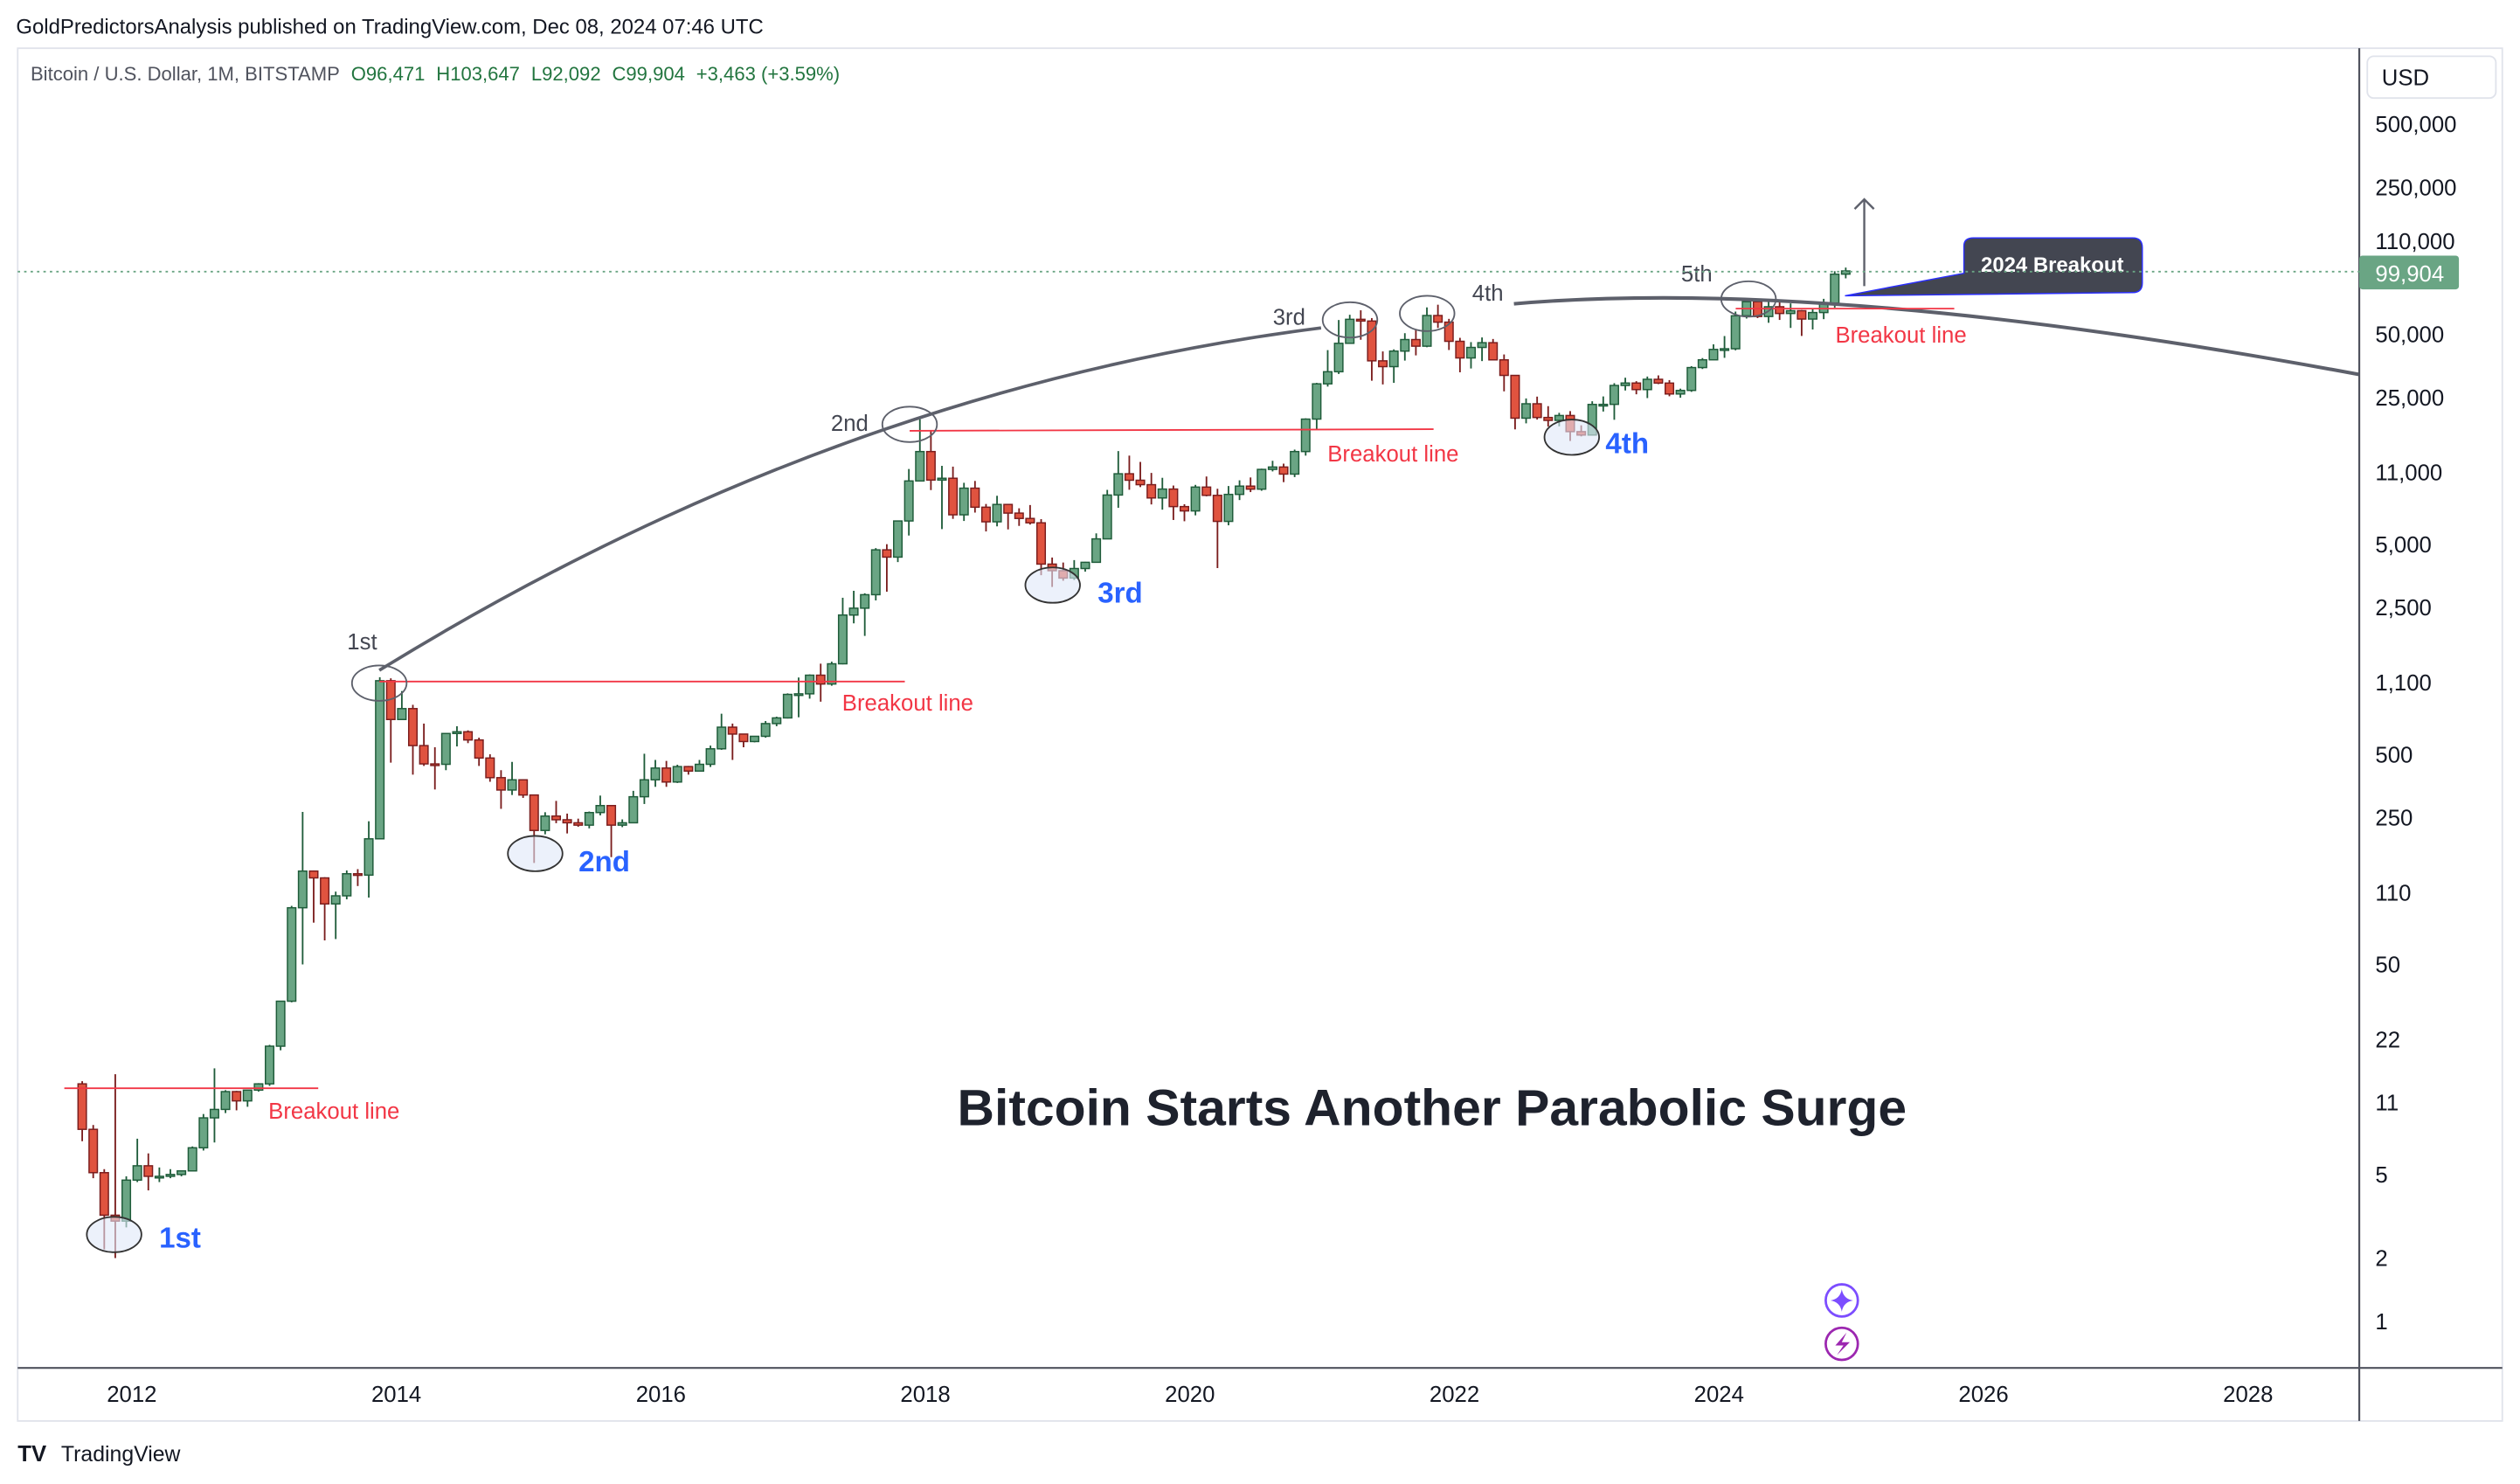 This screenshot has width=2520, height=1484. I want to click on sparkle-icon, so click(1841, 1300).